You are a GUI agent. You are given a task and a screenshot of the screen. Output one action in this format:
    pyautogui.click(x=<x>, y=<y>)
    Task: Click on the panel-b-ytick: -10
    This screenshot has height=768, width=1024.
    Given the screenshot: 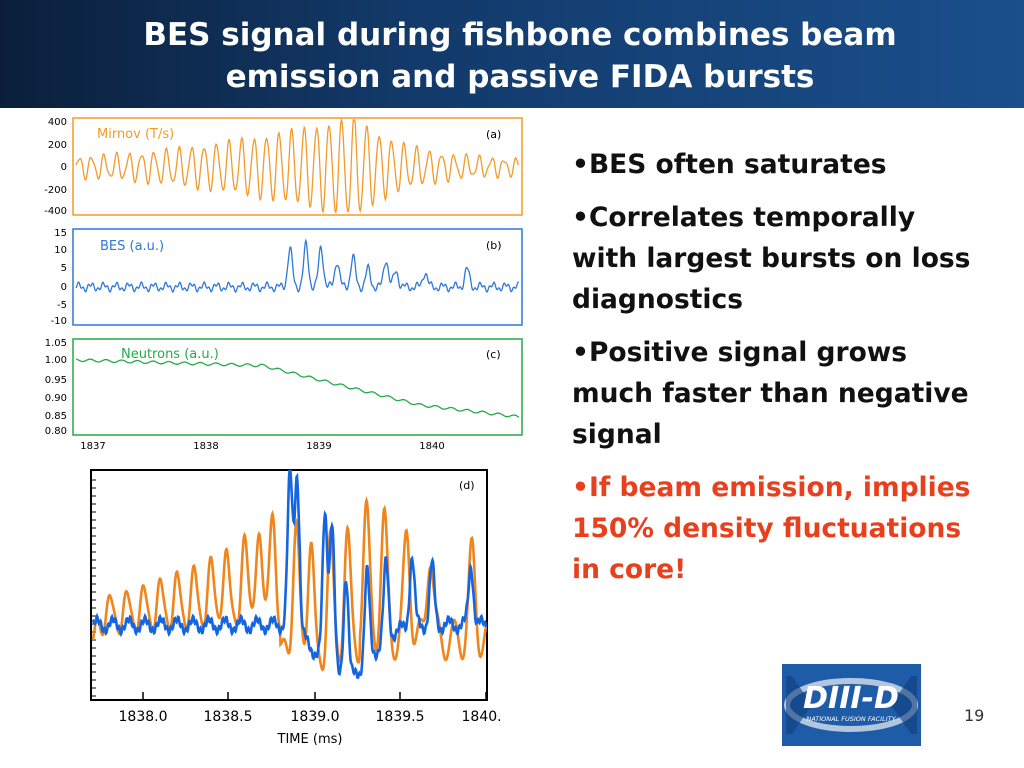 What is the action you would take?
    pyautogui.click(x=59, y=321)
    